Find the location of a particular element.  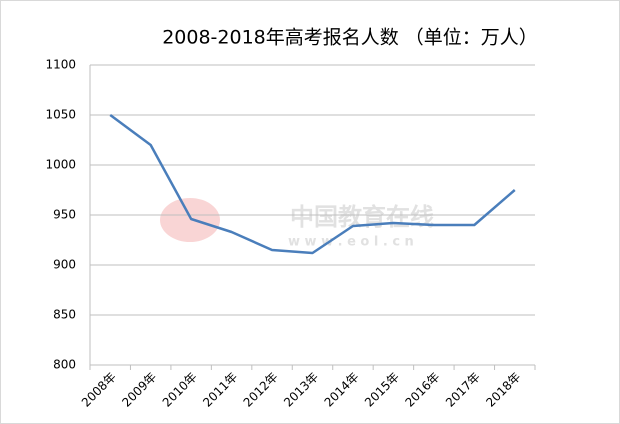

y-tick-label: 800 is located at coordinates (64, 365).